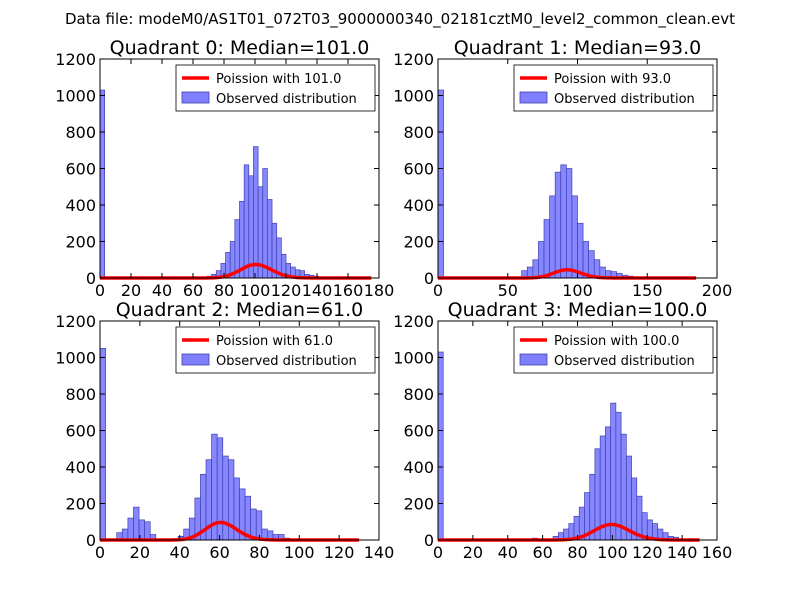  What do you see at coordinates (578, 310) in the screenshot?
I see `subplot-title: Quadrant 3: Median=100.0` at bounding box center [578, 310].